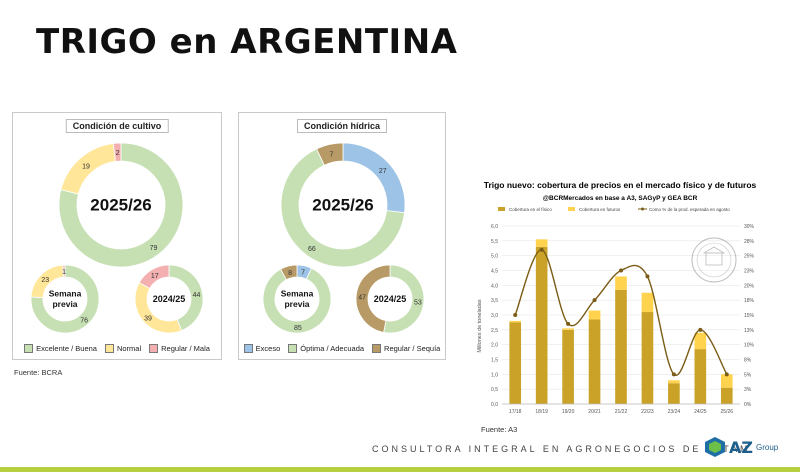 The height and width of the screenshot is (472, 800). What do you see at coordinates (248, 348) in the screenshot?
I see `legend-swatch-blue` at bounding box center [248, 348].